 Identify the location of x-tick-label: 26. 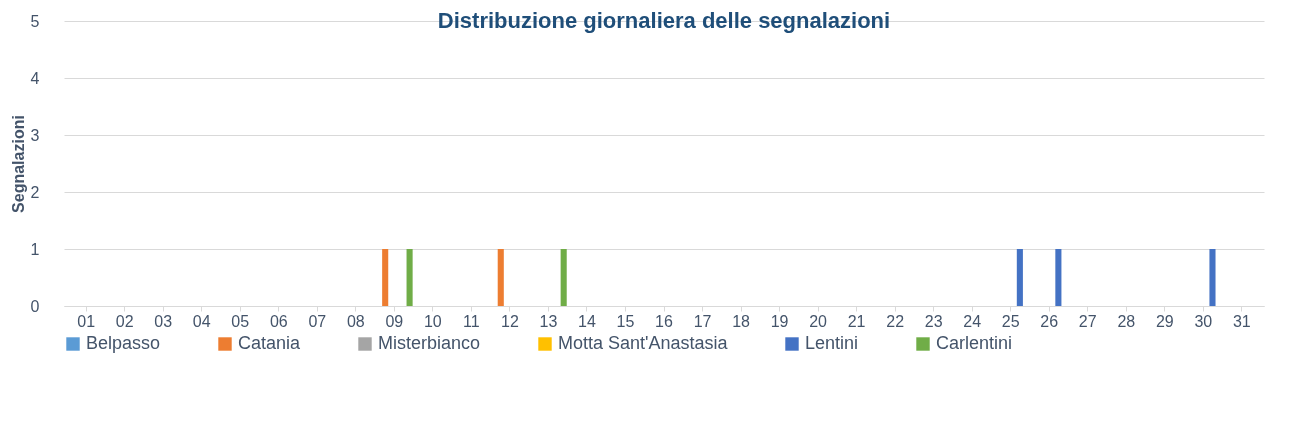
(1049, 321).